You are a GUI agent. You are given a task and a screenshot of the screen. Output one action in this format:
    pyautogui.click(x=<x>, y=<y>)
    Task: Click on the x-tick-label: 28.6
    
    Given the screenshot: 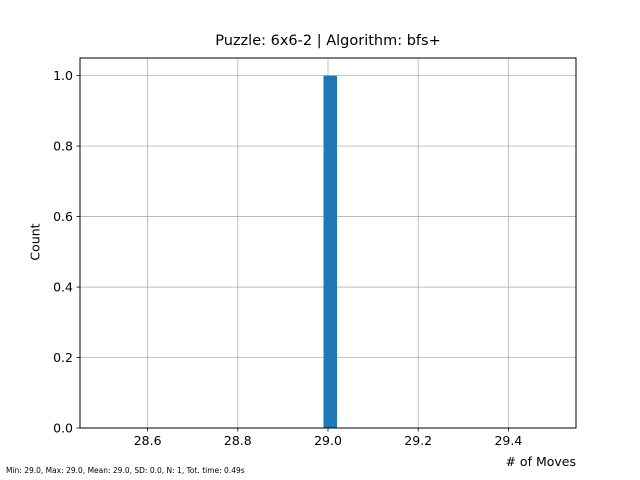 What is the action you would take?
    pyautogui.click(x=148, y=440)
    